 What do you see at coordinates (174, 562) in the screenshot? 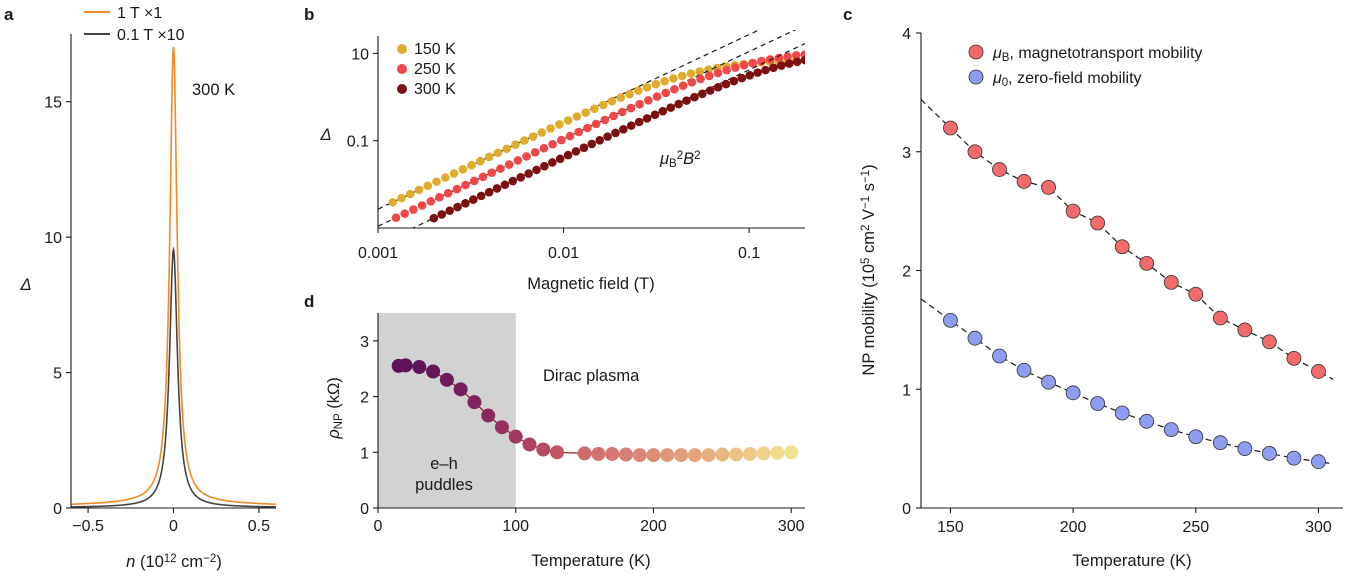
I see `x-axis-label: n (1012 cm−2)` at bounding box center [174, 562].